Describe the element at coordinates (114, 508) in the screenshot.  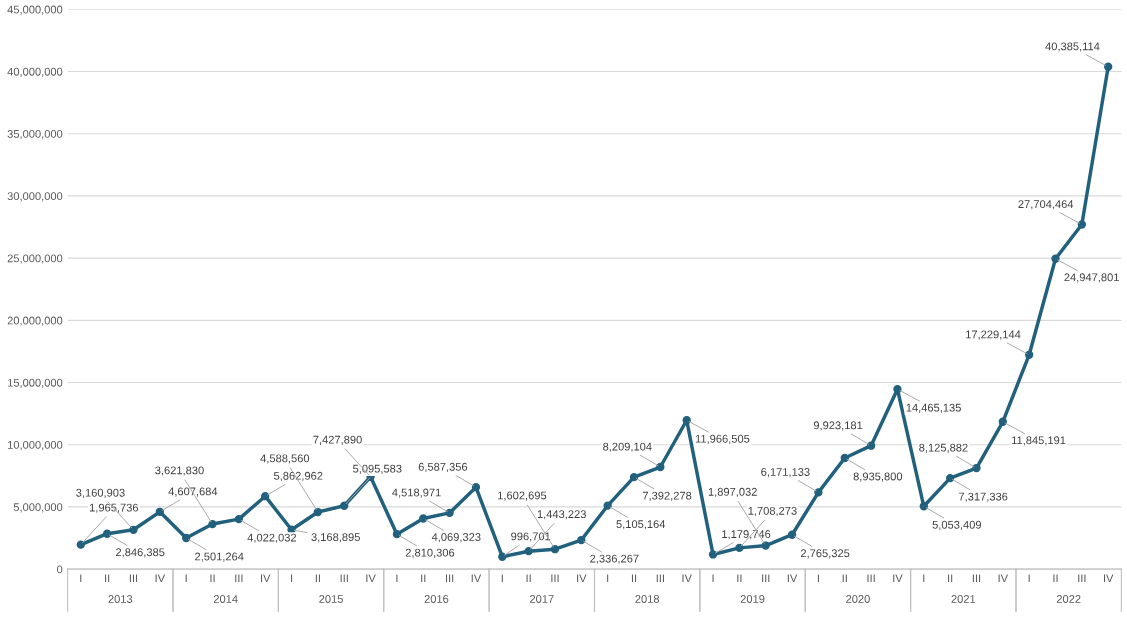
I see `data-label: 1,965,736` at that location.